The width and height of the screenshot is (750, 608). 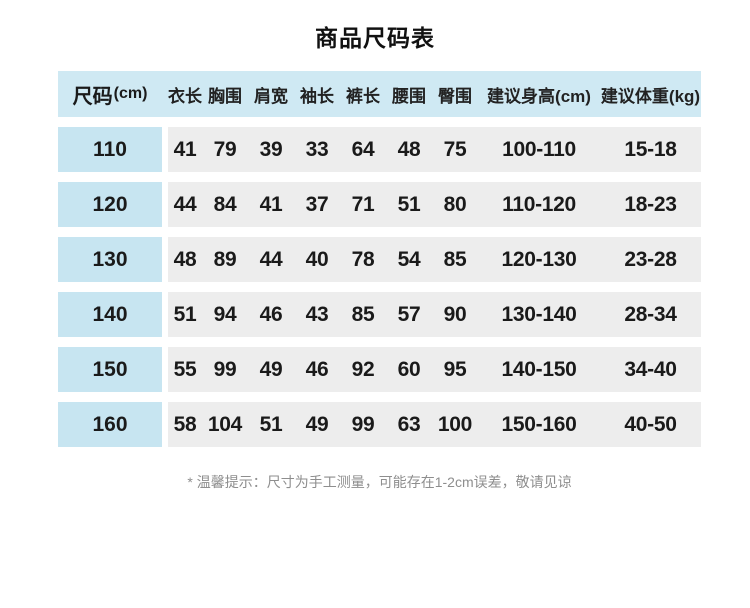 What do you see at coordinates (650, 259) in the screenshot?
I see `value-cell: 23-28` at bounding box center [650, 259].